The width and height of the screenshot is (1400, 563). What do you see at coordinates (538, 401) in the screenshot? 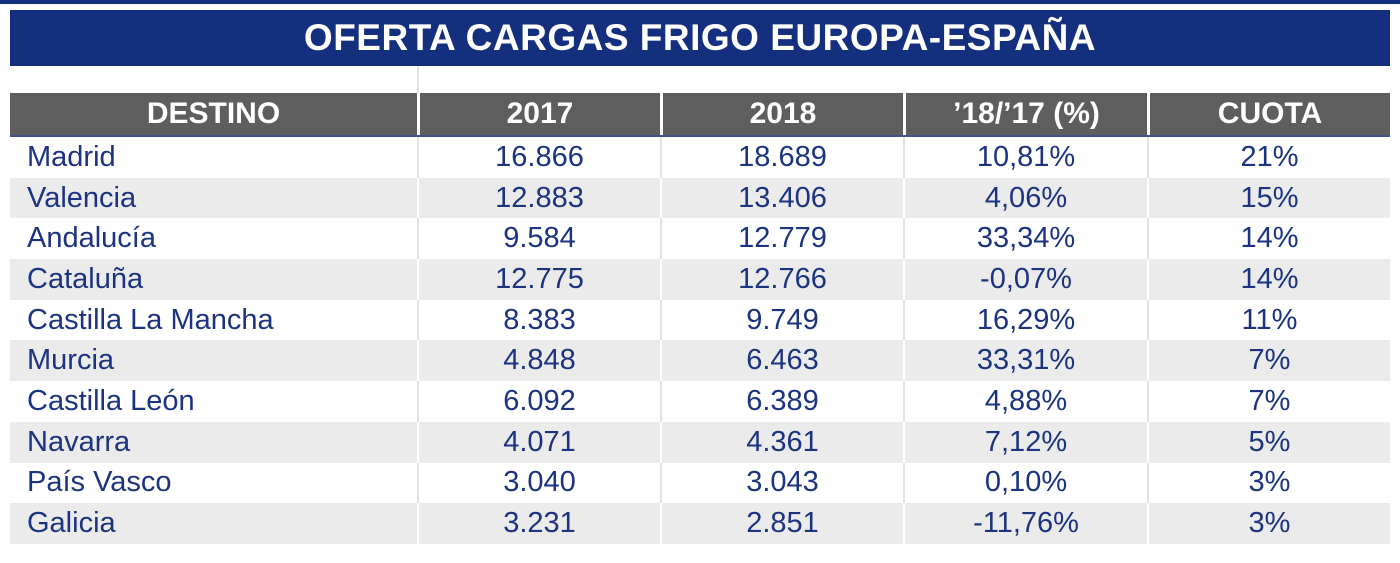
I see `table-cell: 6.092` at bounding box center [538, 401].